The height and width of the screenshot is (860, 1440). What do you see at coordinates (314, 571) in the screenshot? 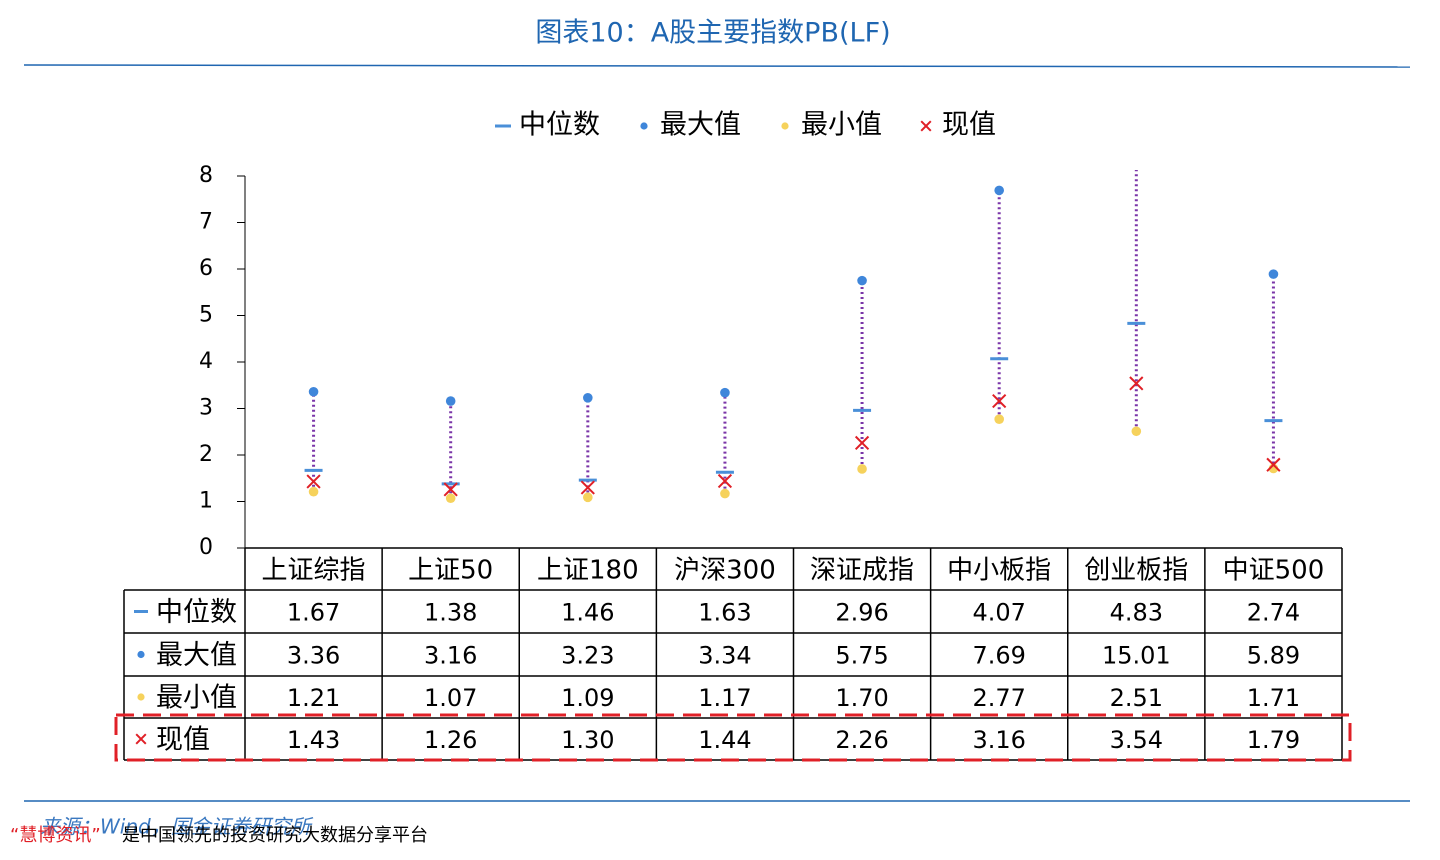
I see `x-tick-label: 上证综指` at bounding box center [314, 571].